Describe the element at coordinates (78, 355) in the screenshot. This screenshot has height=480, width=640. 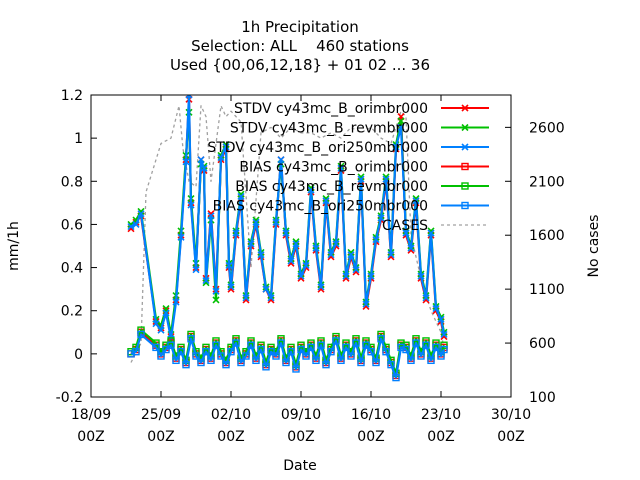
I see `y-tick-label: 0` at that location.